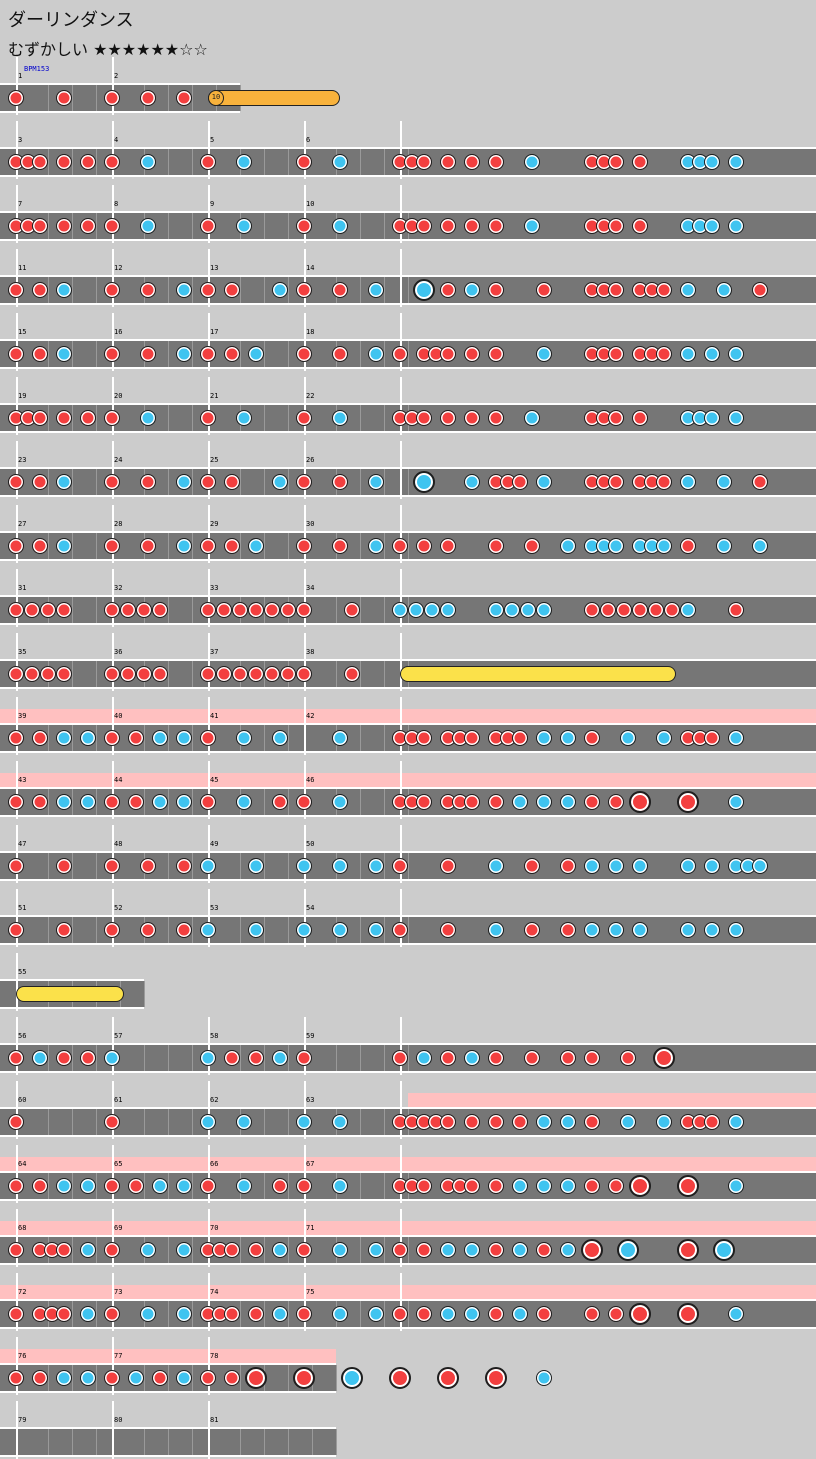 The image size is (816, 1459). What do you see at coordinates (688, 1314) in the screenshot?
I see `don-big-note` at bounding box center [688, 1314].